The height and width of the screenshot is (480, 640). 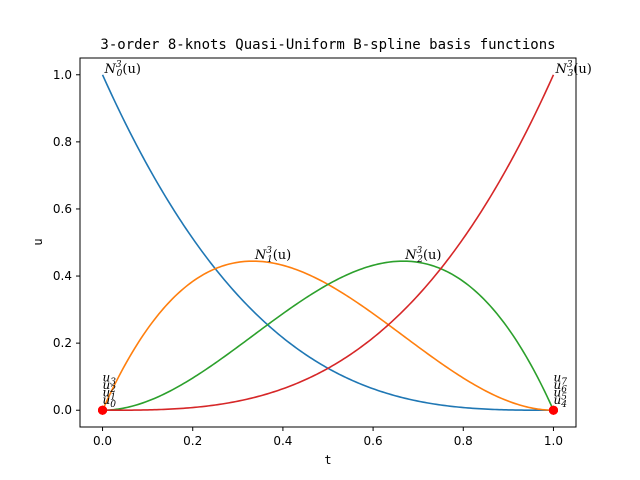 What do you see at coordinates (62, 410) in the screenshot?
I see `y-tick-label: 0.0` at bounding box center [62, 410].